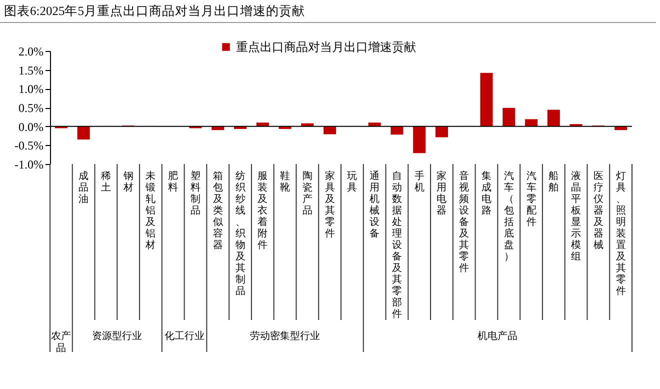 The height and width of the screenshot is (389, 660). What do you see at coordinates (117, 336) in the screenshot?
I see `text: 资源型行业` at bounding box center [117, 336].